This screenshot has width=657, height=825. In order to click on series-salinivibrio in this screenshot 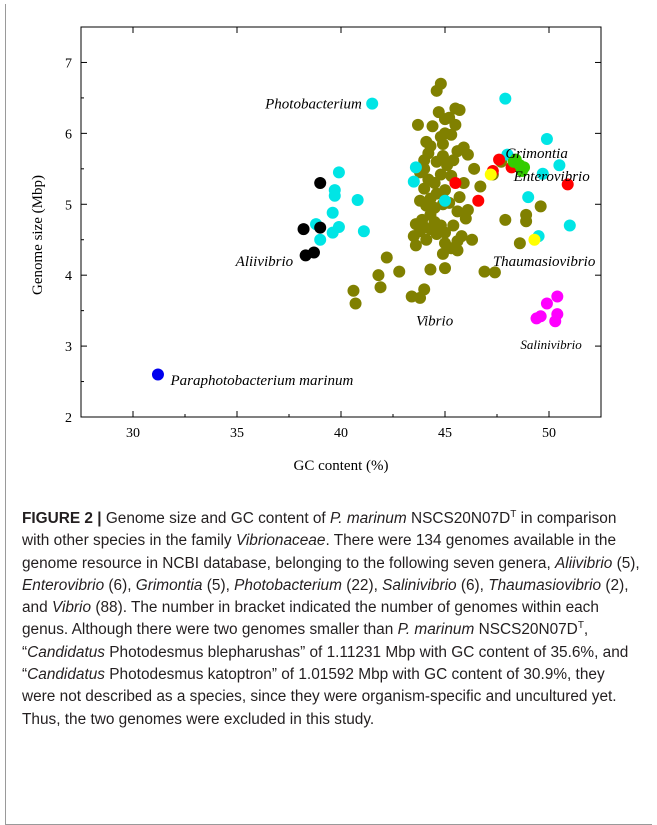, I will do `click(547, 309)`.